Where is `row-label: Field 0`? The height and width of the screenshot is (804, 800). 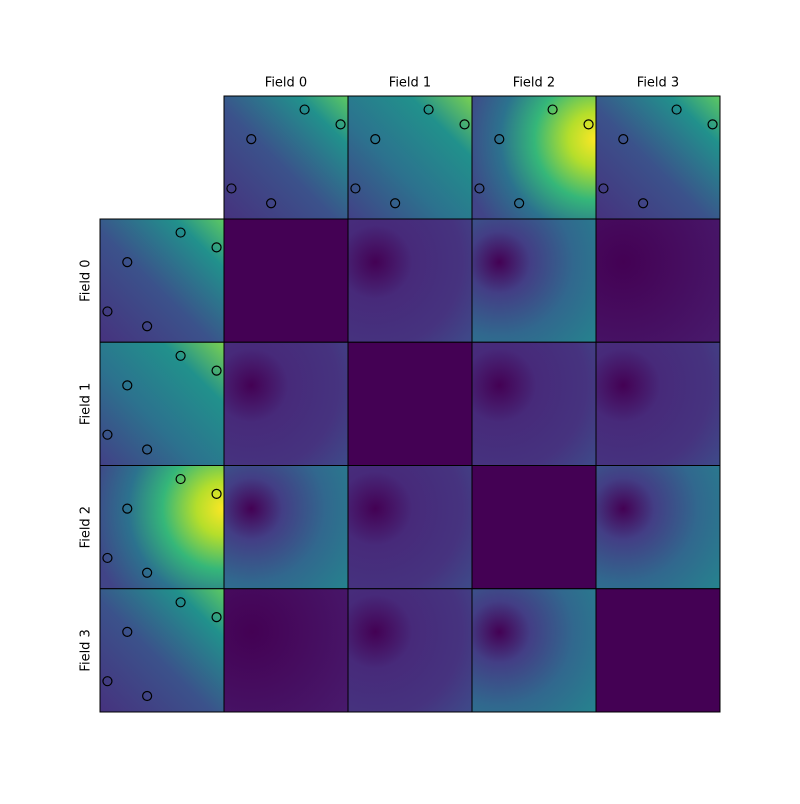
row-label: Field 0 is located at coordinates (86, 280).